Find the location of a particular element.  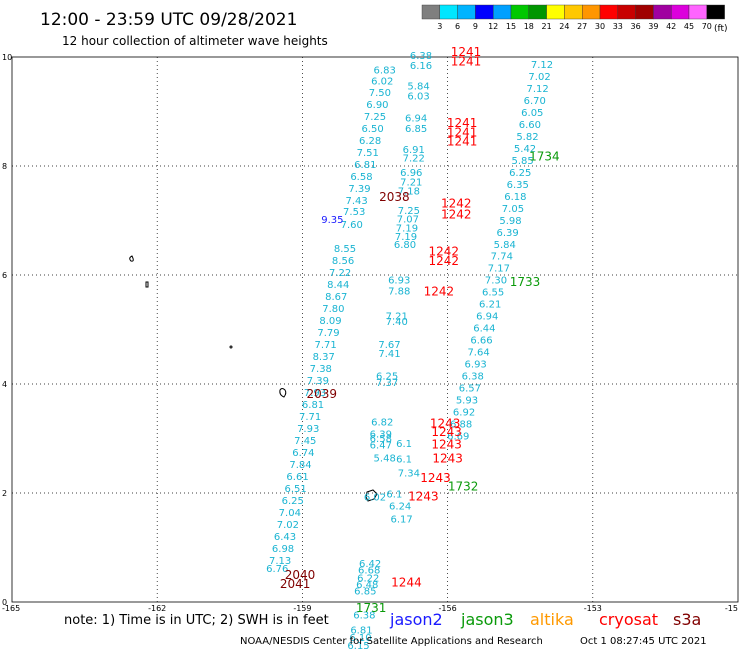

swh-value: 7.02 is located at coordinates (539, 77).